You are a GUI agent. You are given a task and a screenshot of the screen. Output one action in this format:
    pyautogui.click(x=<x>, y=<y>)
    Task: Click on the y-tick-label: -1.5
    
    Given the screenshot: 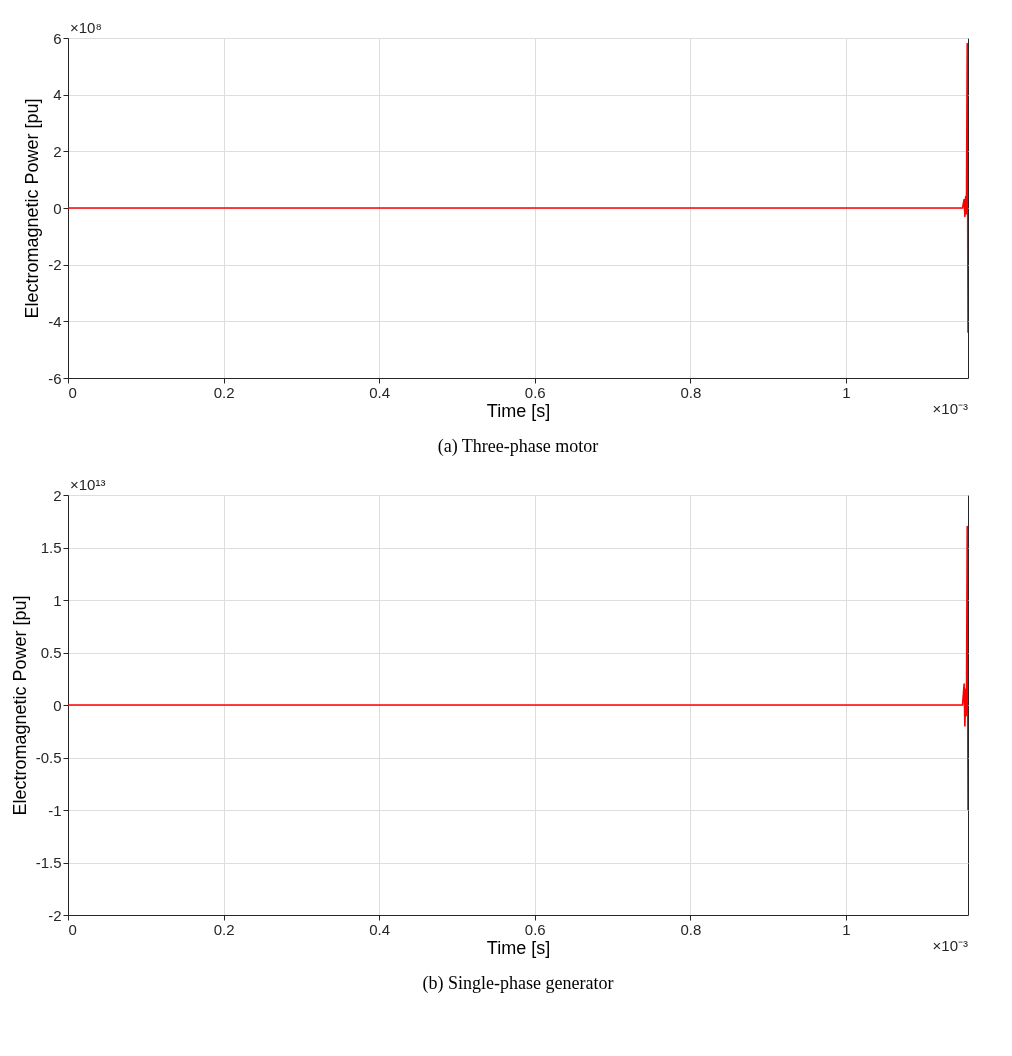 What is the action you would take?
    pyautogui.click(x=48, y=862)
    